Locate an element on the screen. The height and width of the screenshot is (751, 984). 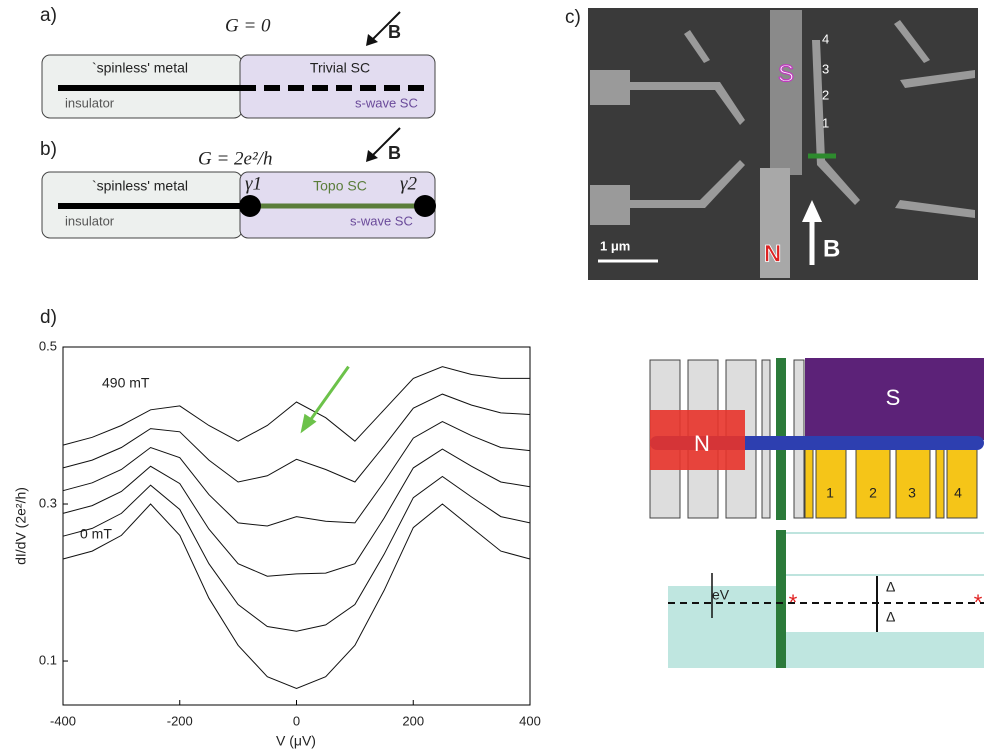
panel-label: a) is located at coordinates (48, 15).